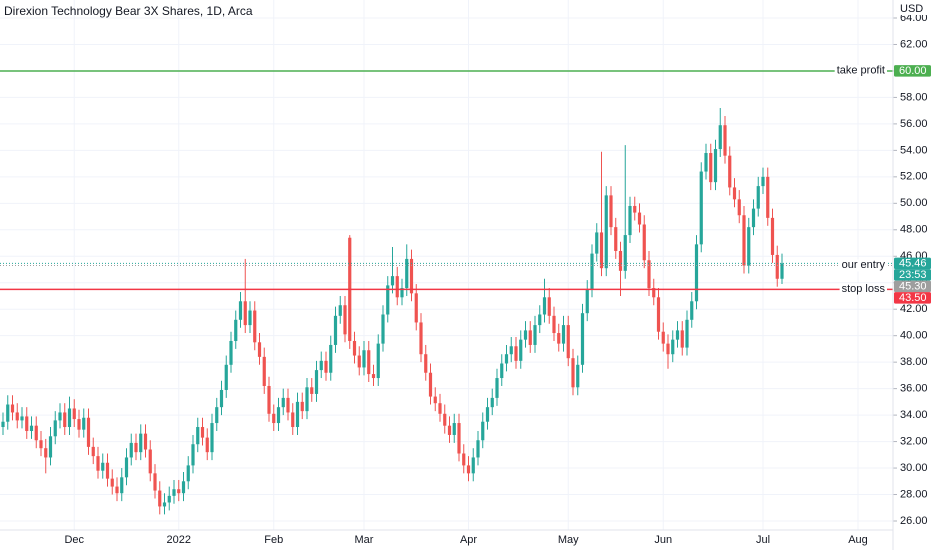 The image size is (932, 550). I want to click on y-tick-label: 28.00, so click(914, 494).